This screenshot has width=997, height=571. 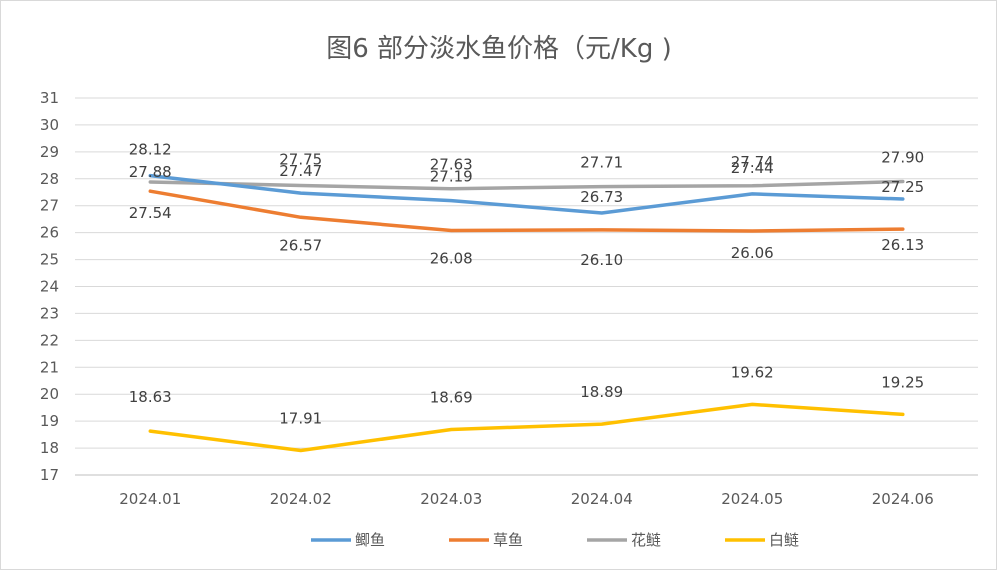 I want to click on data-label: 27.74, so click(x=752, y=162).